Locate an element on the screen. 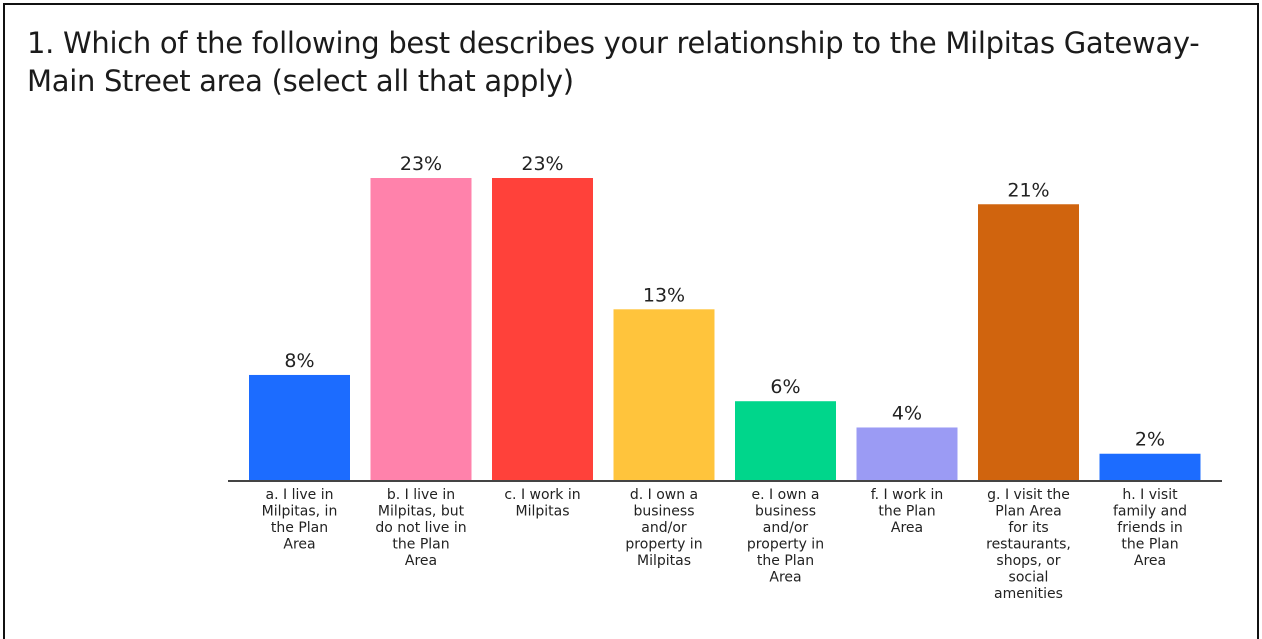 Image resolution: width=1262 pixels, height=639 pixels. category-label-line: do not live in is located at coordinates (420, 528).